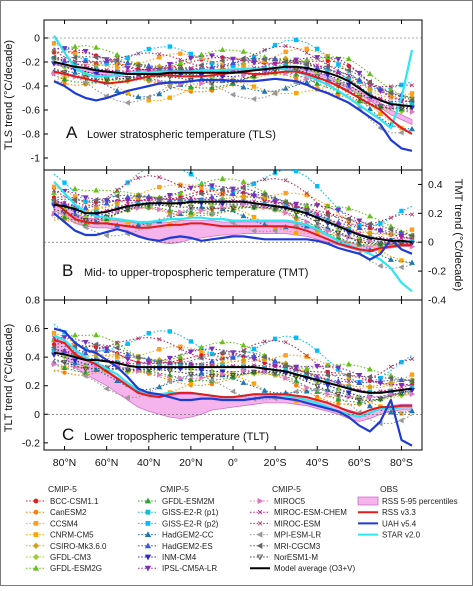 This screenshot has height=591, width=473. What do you see at coordinates (74, 501) in the screenshot?
I see `legend-label: BCC-CSM1.1` at bounding box center [74, 501].